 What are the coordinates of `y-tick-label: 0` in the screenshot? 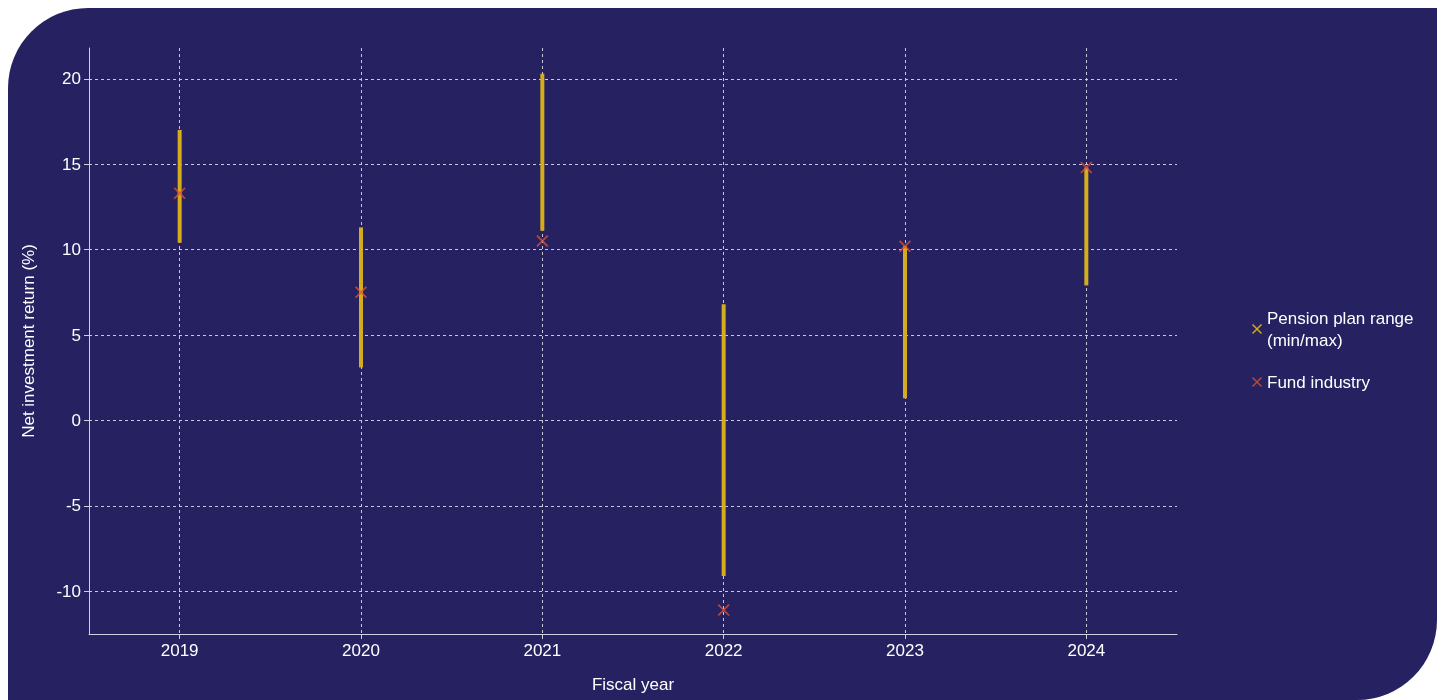 It's located at (76, 420).